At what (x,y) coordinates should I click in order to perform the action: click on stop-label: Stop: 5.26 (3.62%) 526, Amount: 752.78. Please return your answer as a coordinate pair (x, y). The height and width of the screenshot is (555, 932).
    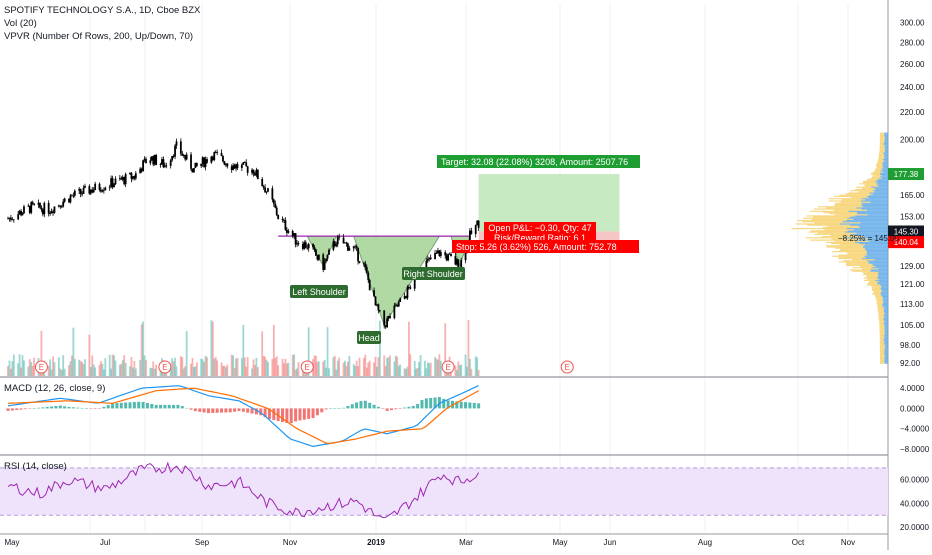
    Looking at the image, I should click on (545, 246).